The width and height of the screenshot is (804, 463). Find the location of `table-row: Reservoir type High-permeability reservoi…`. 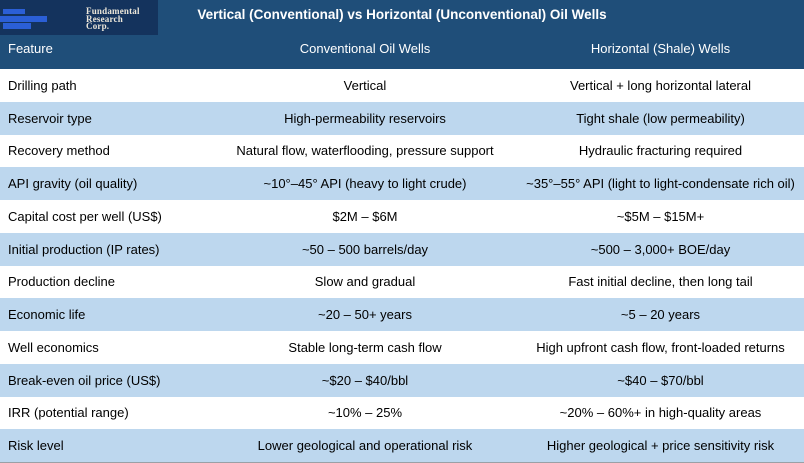

table-row: Reservoir type High-permeability reservoi… is located at coordinates (402, 118).